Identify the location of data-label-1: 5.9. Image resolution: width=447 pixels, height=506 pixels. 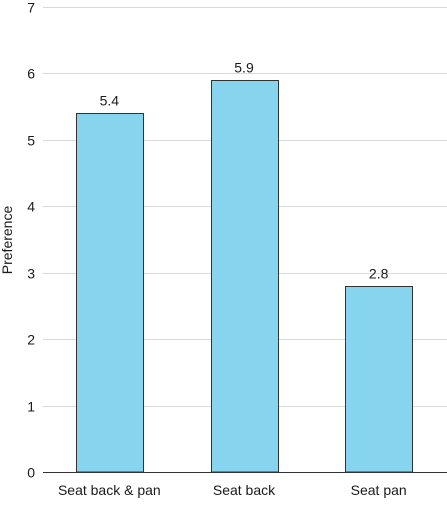
(244, 68).